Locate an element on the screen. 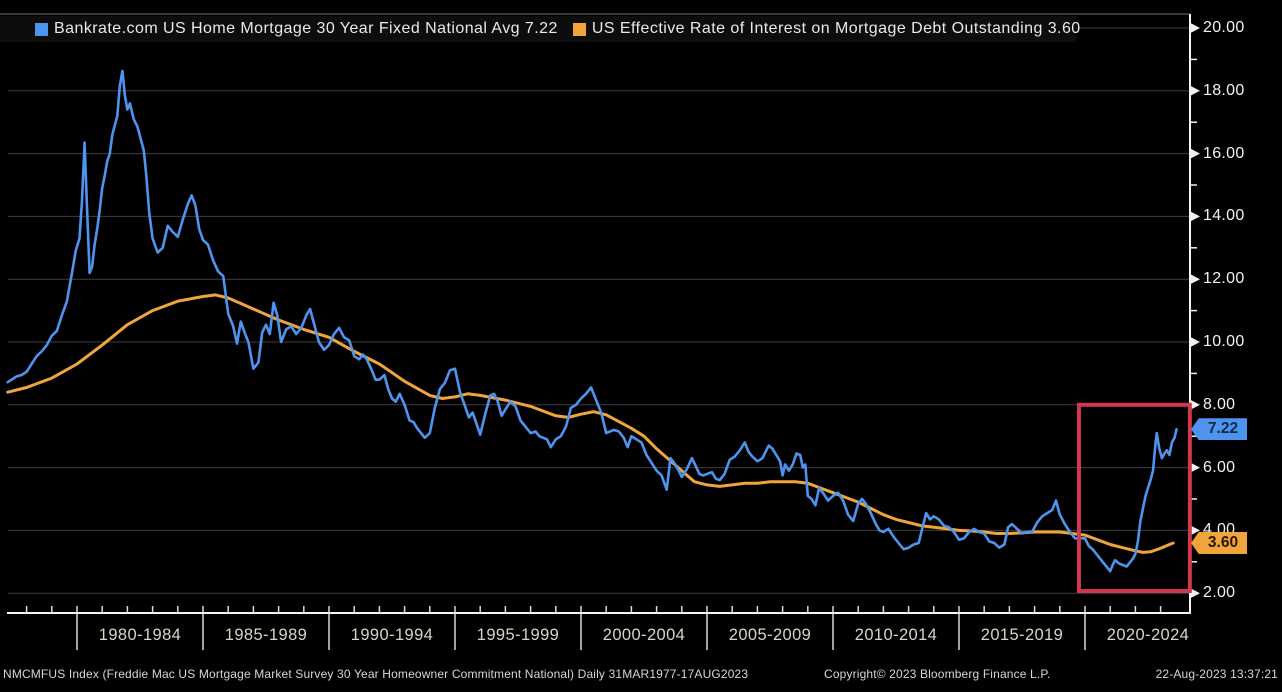 The image size is (1282, 692). x-axis-section-label: 2010-2014 is located at coordinates (896, 635).